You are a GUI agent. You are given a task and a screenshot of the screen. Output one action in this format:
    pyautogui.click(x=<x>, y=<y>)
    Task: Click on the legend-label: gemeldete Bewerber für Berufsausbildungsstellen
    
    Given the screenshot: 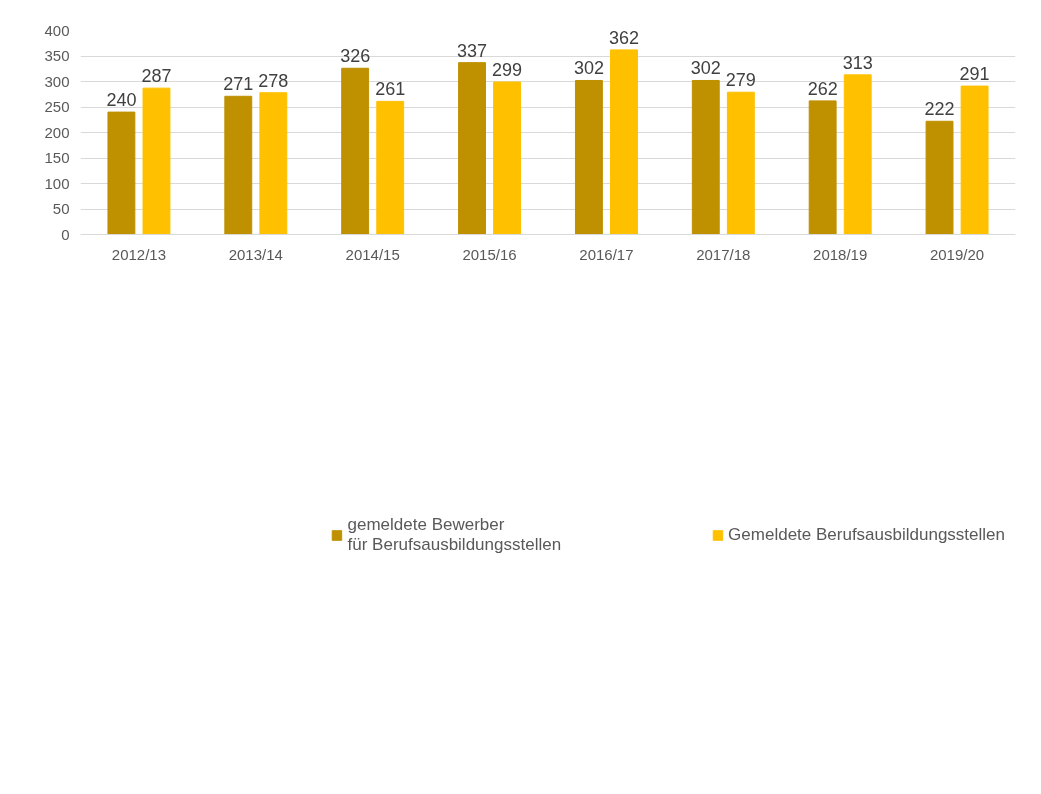 What is the action you would take?
    pyautogui.click(x=454, y=535)
    